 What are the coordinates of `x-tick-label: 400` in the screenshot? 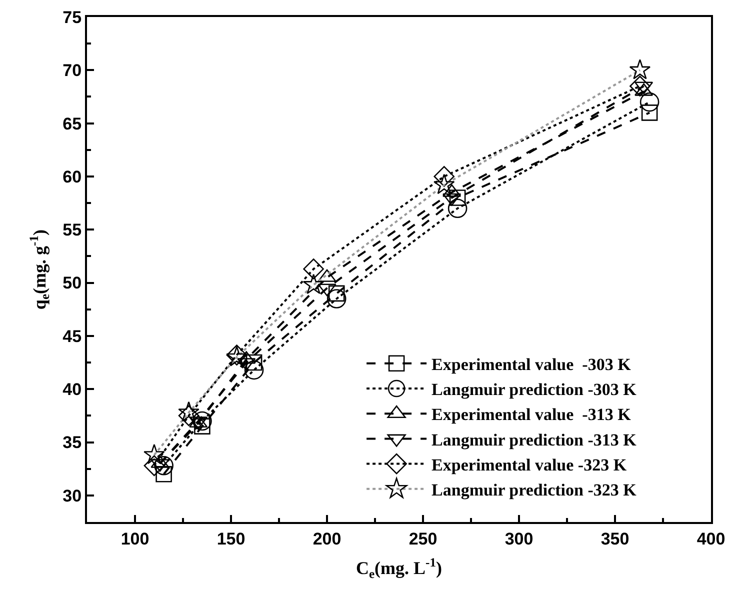 It's located at (711, 538).